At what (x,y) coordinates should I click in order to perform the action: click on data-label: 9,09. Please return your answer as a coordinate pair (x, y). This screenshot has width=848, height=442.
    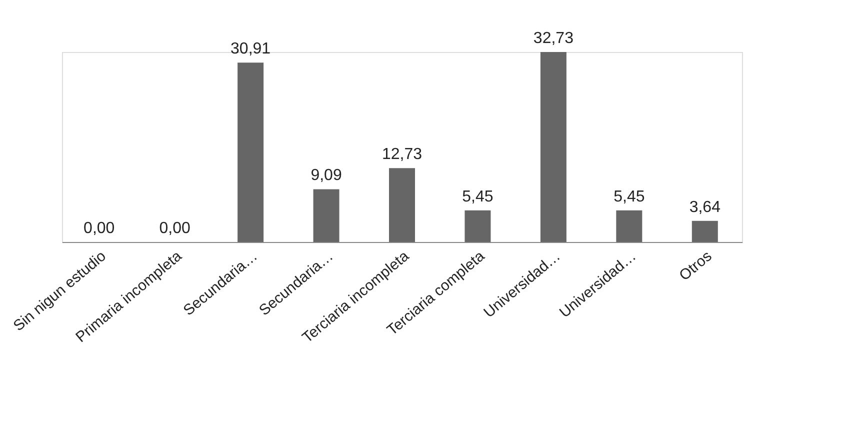
    Looking at the image, I should click on (326, 175).